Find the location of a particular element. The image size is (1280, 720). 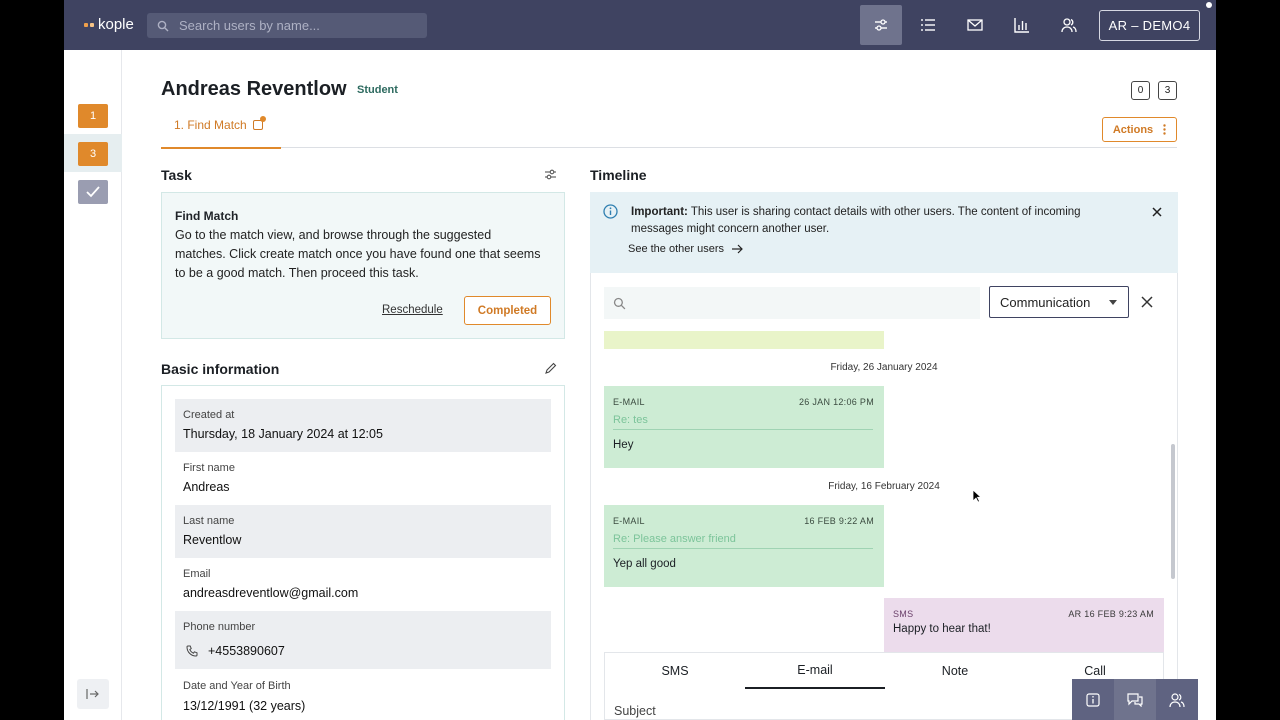

rail-item-done is located at coordinates (93, 192).